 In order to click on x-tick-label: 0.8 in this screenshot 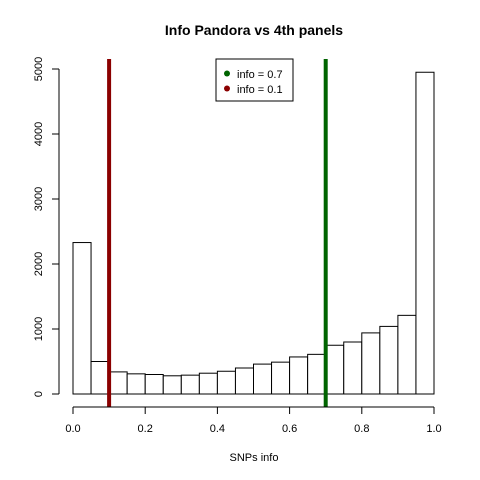, I will do `click(361, 429)`.